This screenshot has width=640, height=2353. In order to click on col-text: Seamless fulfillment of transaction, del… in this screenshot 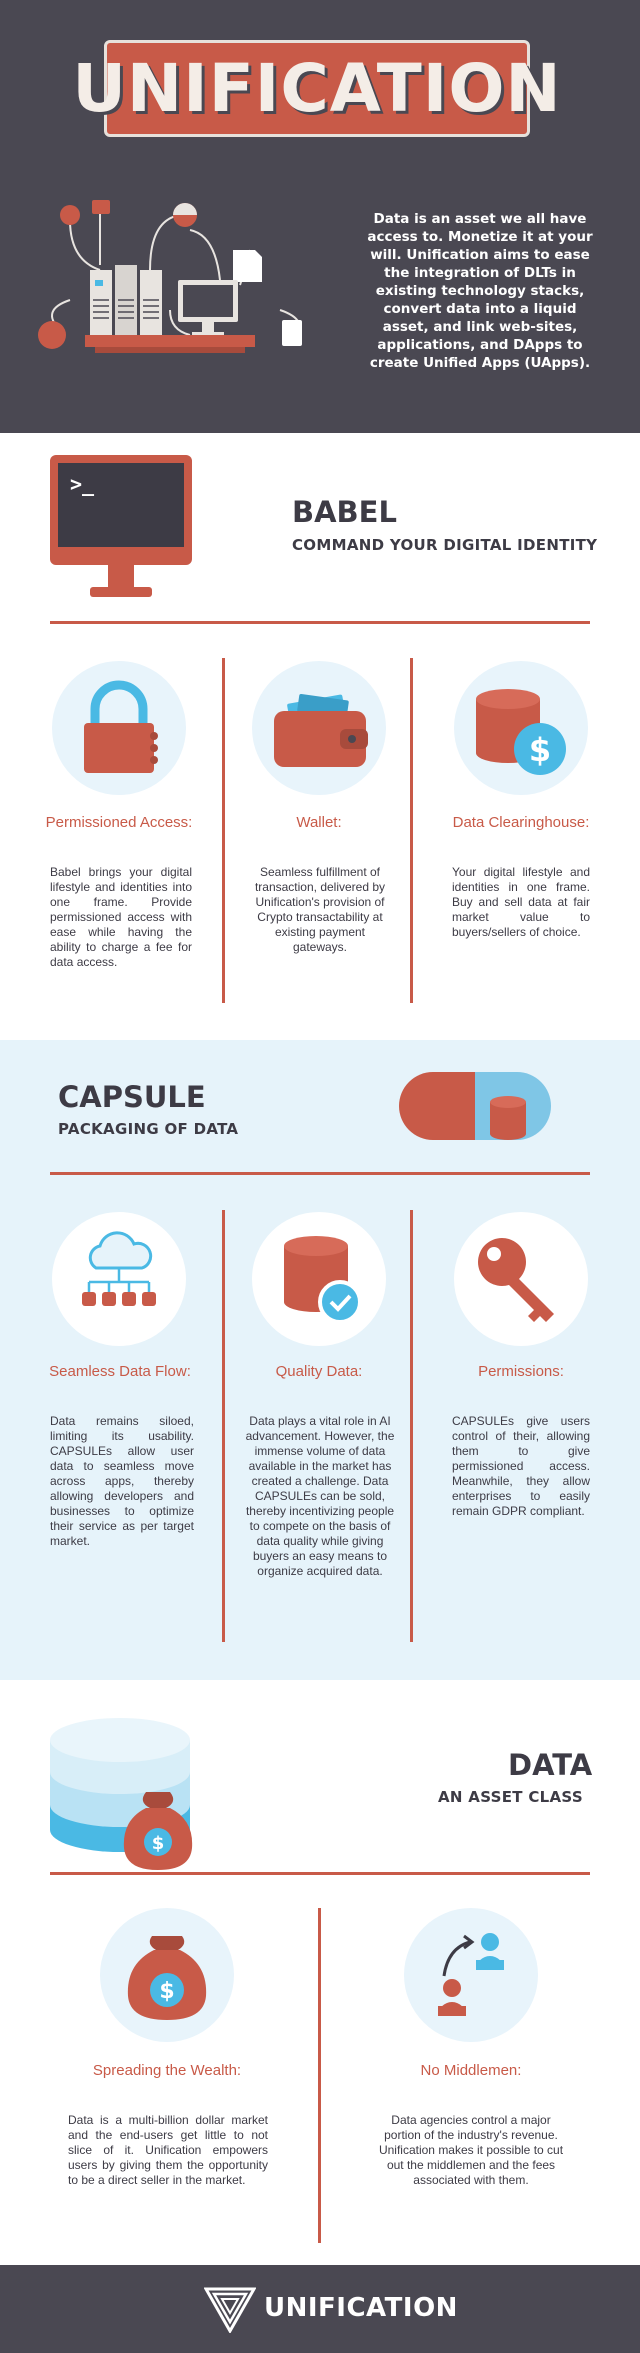, I will do `click(320, 909)`.